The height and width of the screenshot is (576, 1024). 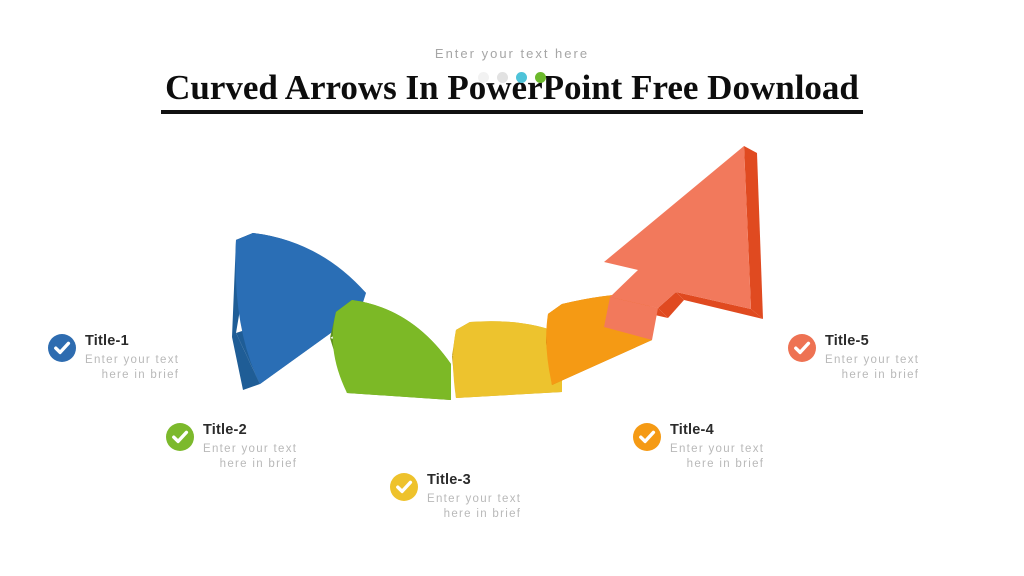 What do you see at coordinates (390, 369) in the screenshot?
I see `segment-2-bottom-face` at bounding box center [390, 369].